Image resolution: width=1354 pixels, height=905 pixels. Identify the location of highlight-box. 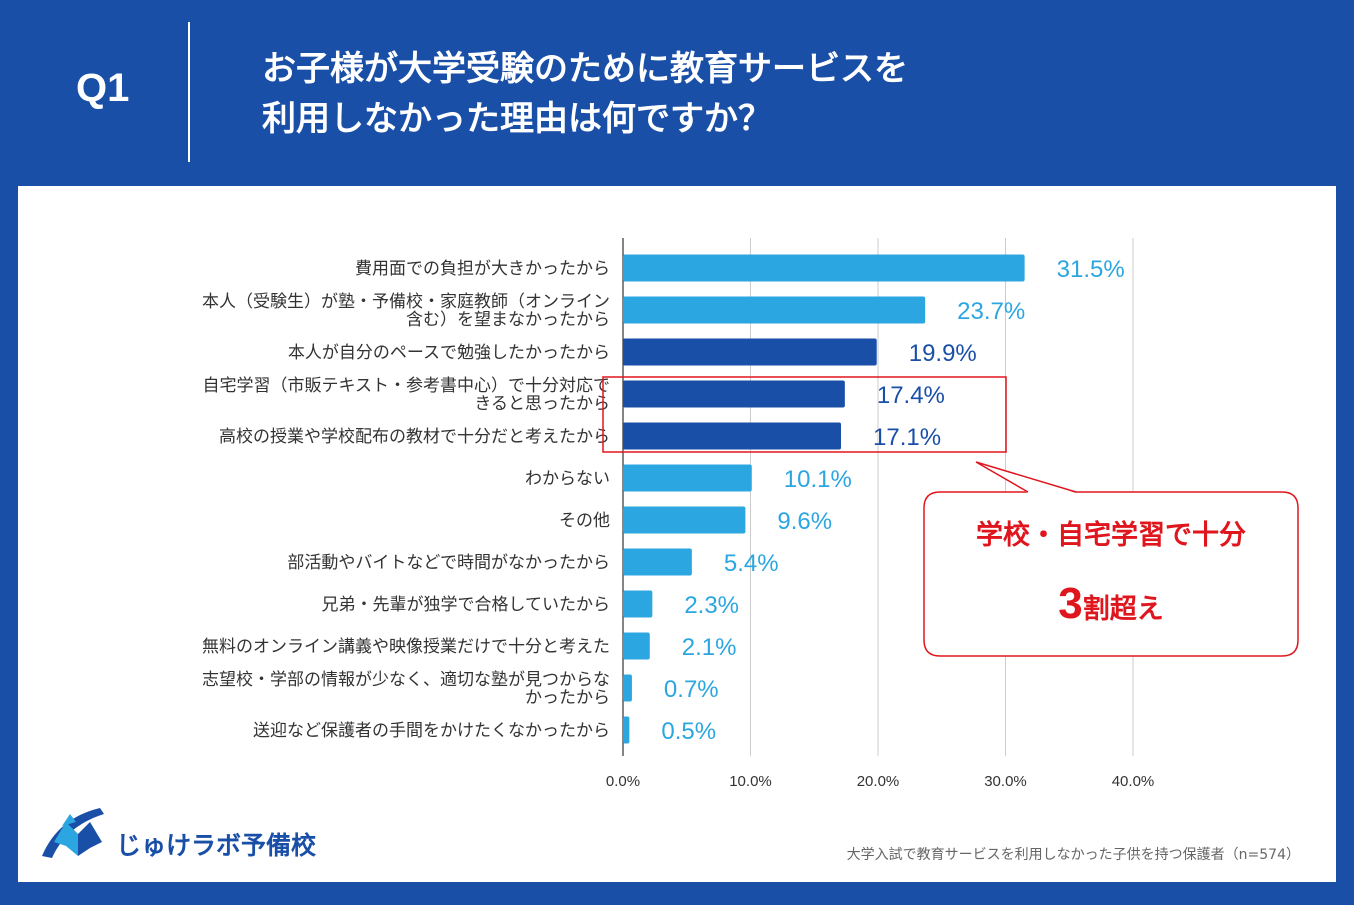
(804, 414).